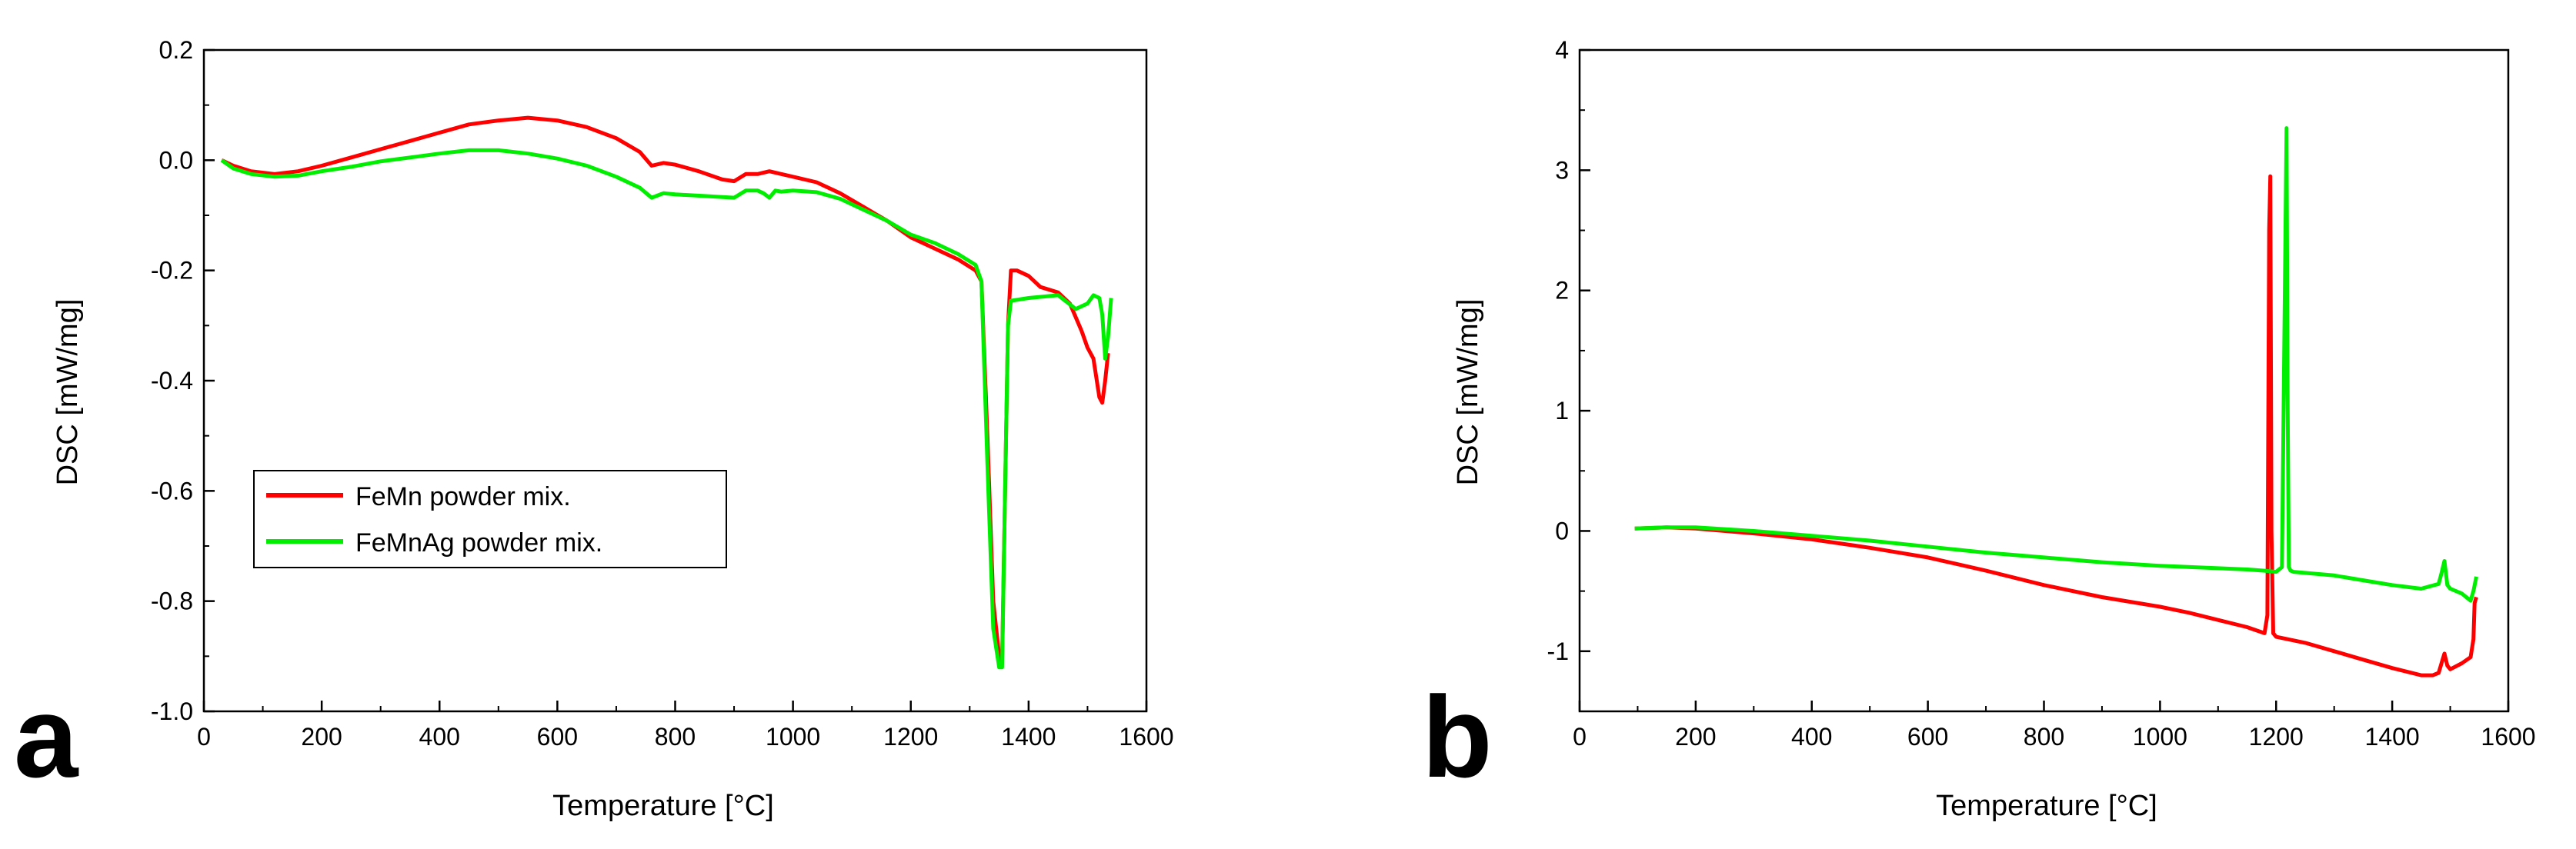 Image resolution: width=2576 pixels, height=849 pixels. I want to click on x-tick-label-a: 1200, so click(910, 737).